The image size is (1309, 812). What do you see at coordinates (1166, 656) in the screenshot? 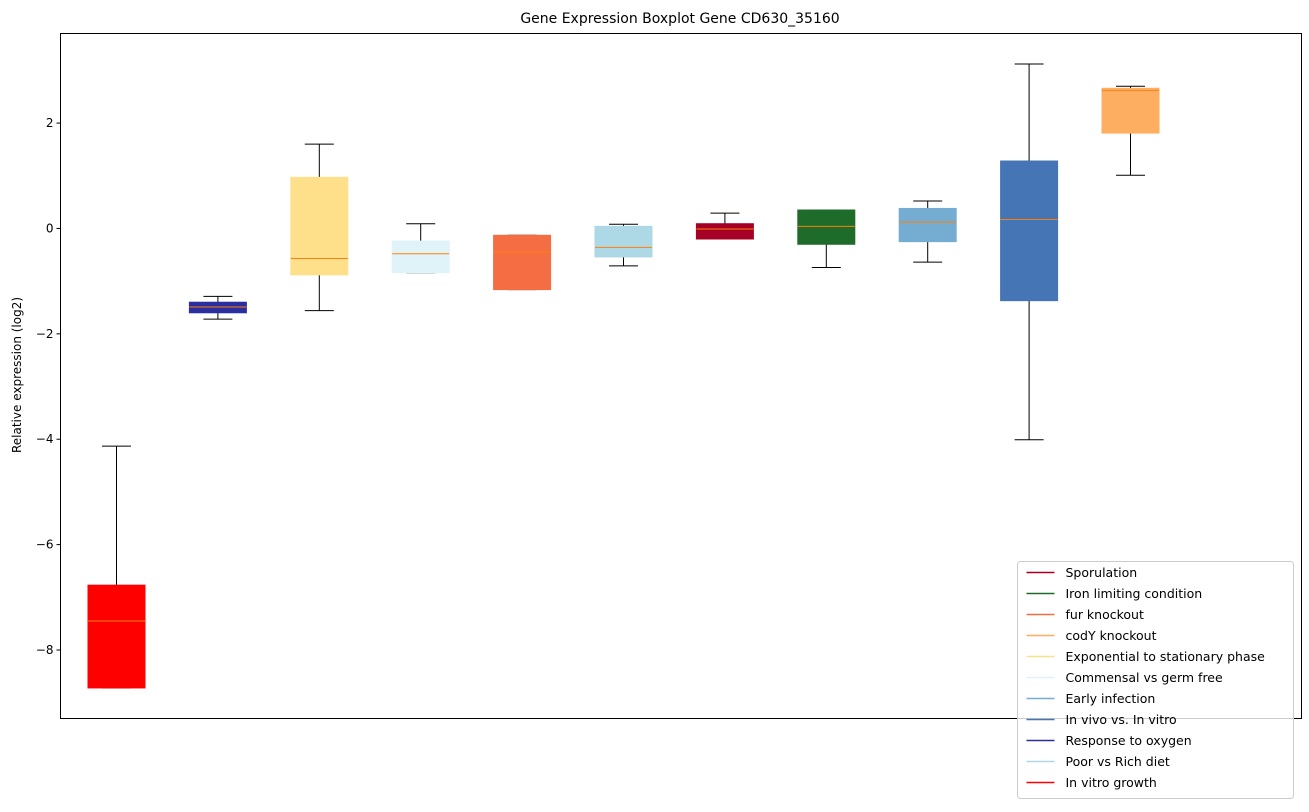
I see `legend-label: Exponential to stationary phase` at bounding box center [1166, 656].